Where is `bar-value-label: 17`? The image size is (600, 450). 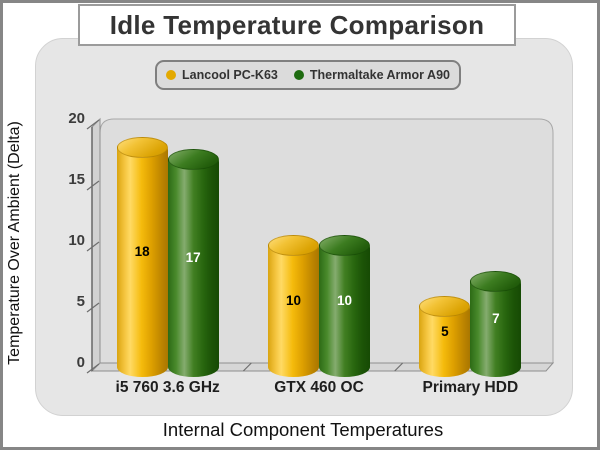 bar-value-label: 17 is located at coordinates (193, 258).